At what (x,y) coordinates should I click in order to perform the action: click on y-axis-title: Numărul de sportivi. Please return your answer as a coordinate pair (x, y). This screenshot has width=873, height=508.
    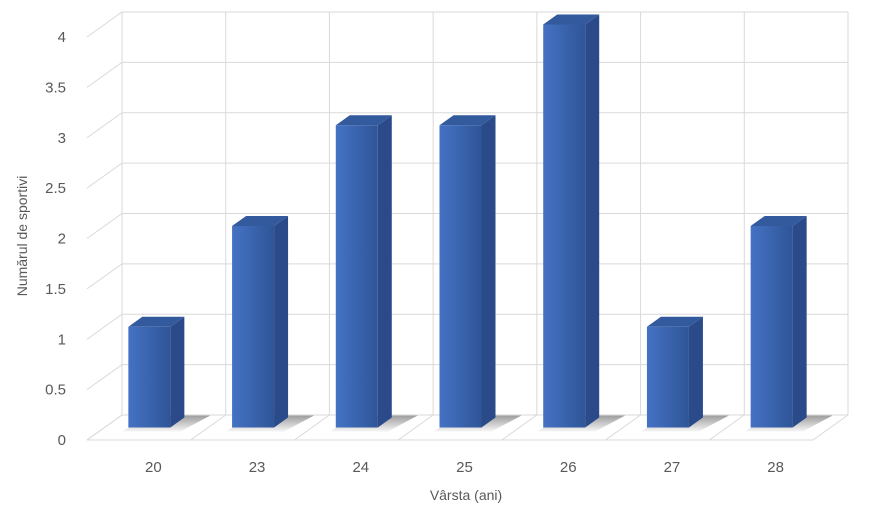
    Looking at the image, I should click on (22, 236).